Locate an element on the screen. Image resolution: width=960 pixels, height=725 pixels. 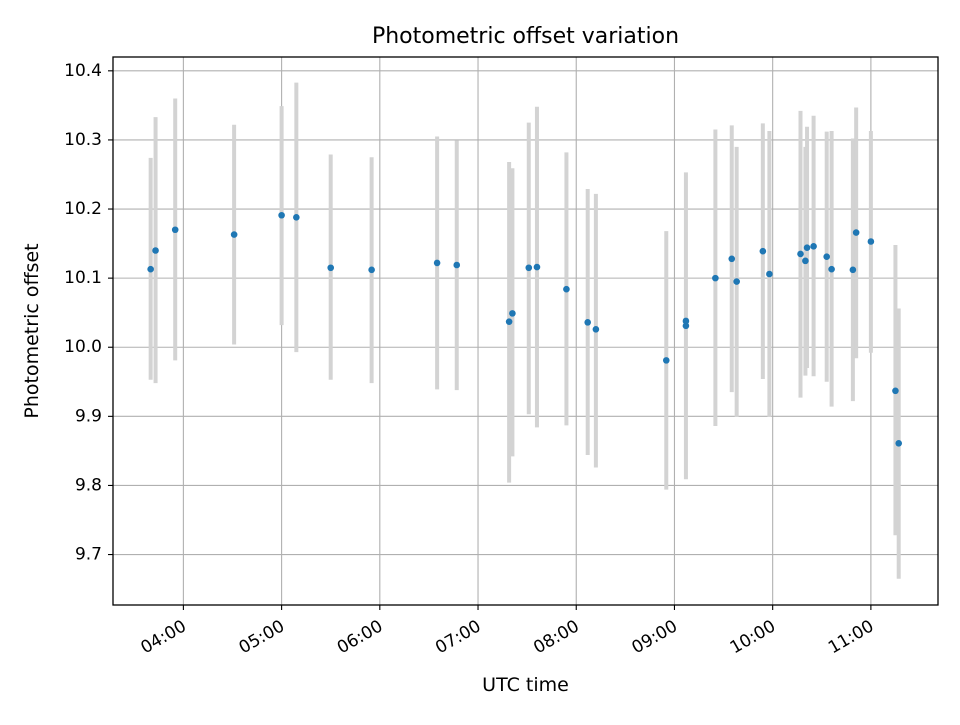
chart-title: Photometric offset variation is located at coordinates (525, 36).